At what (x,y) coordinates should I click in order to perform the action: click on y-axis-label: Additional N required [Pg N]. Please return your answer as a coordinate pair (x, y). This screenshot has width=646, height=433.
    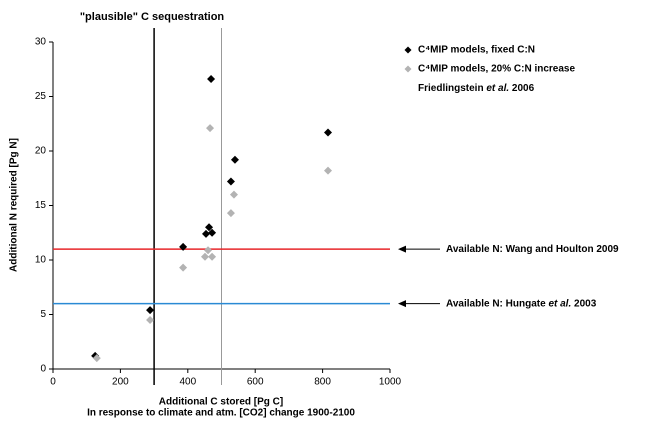
    Looking at the image, I should click on (14, 205).